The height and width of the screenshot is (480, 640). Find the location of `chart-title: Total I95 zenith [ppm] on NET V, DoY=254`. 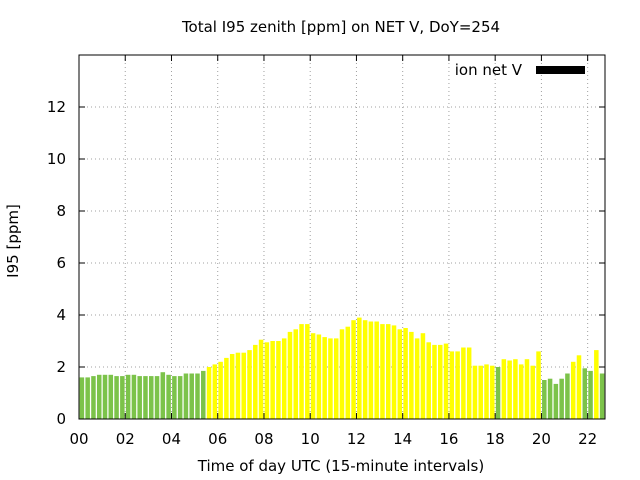

chart-title: Total I95 zenith [ppm] on NET V, DoY=254 is located at coordinates (340, 27).